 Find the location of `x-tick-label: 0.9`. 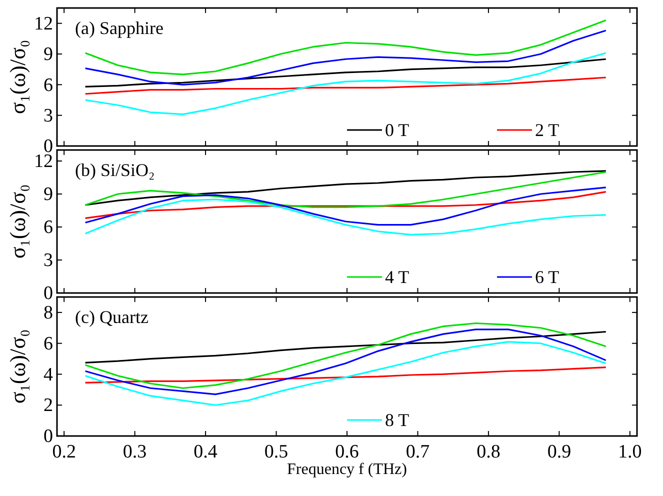

x-tick-label: 0.9 is located at coordinates (559, 451).